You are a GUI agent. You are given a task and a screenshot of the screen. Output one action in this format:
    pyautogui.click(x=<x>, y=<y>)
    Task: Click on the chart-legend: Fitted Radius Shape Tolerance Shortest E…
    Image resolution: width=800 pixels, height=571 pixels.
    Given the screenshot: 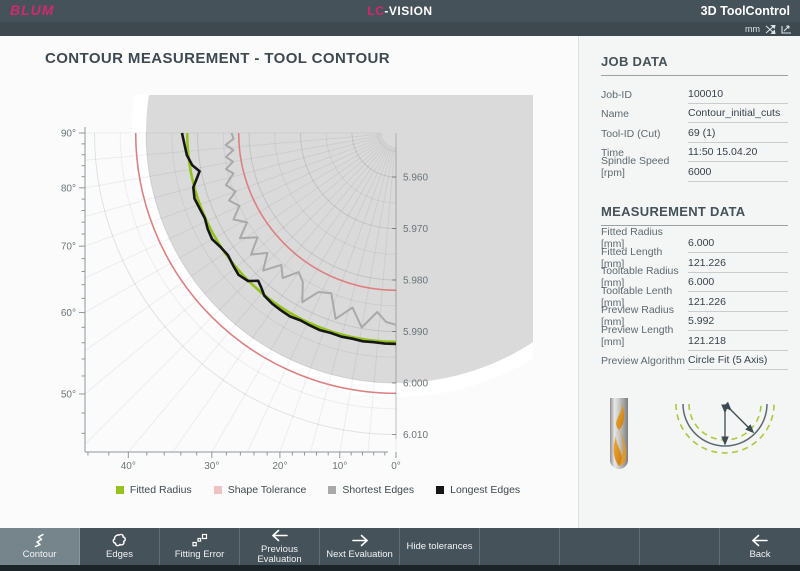 What is the action you would take?
    pyautogui.click(x=318, y=490)
    